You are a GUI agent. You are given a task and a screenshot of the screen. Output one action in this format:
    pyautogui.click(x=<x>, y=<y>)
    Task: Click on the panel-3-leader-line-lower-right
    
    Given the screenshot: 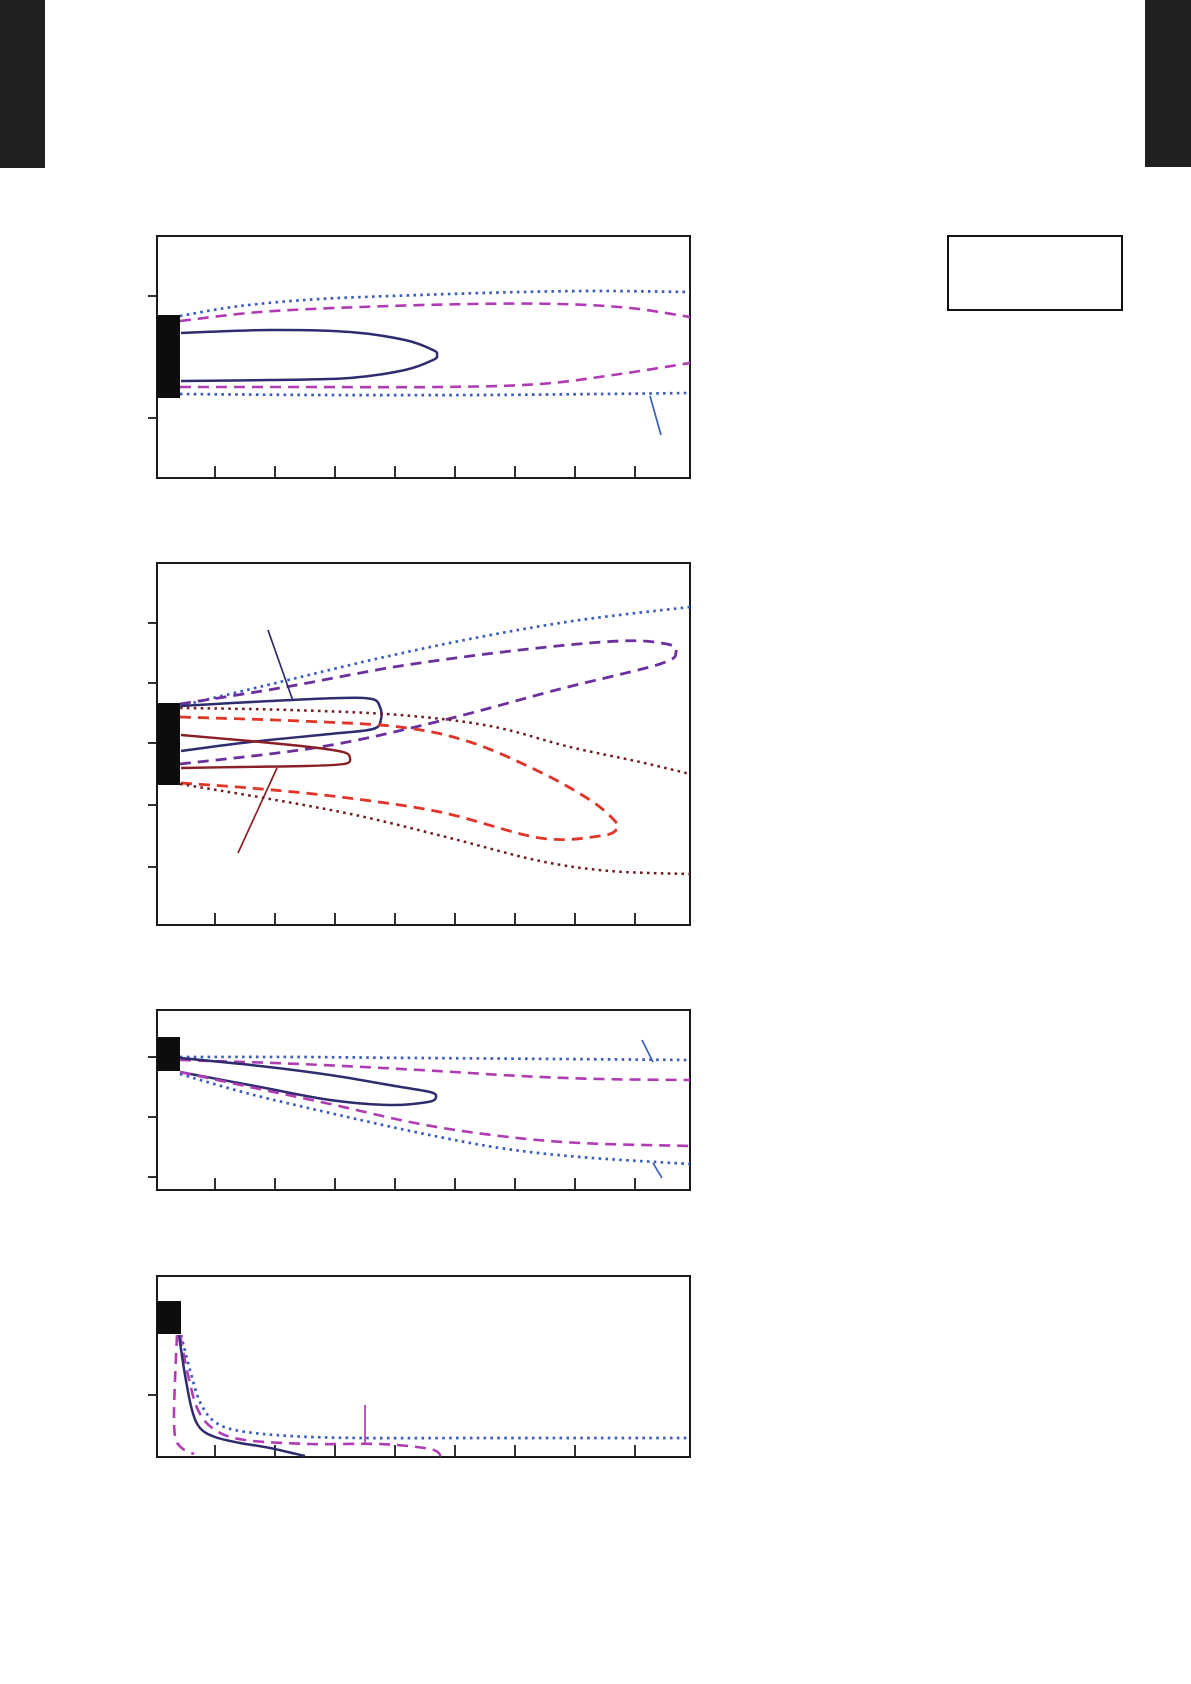 What is the action you would take?
    pyautogui.click(x=657, y=1170)
    